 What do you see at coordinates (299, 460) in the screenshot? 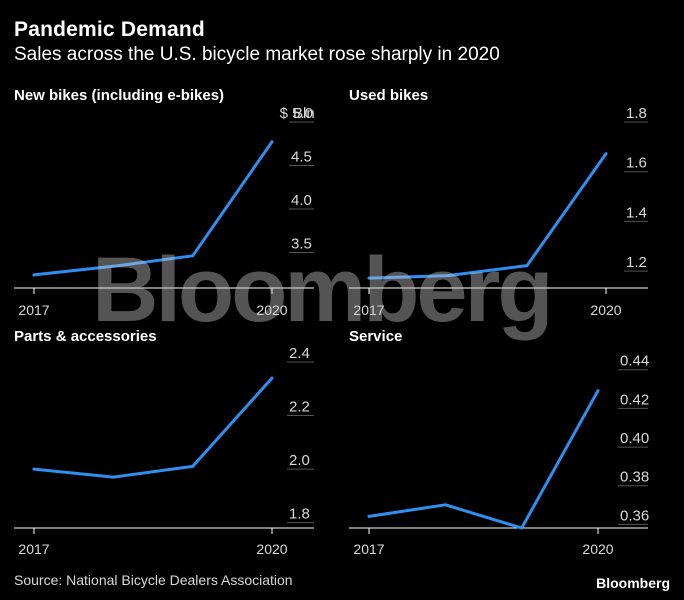
I see `y-tick-label: 2.0` at bounding box center [299, 460].